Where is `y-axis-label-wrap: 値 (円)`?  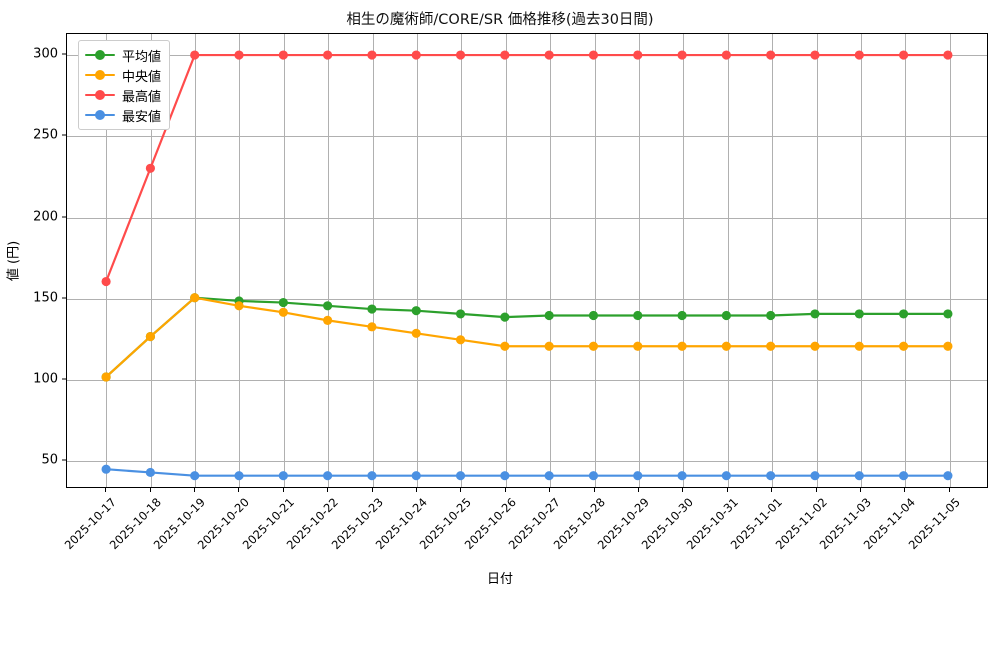
y-axis-label-wrap: 値 (円) is located at coordinates (14, 260).